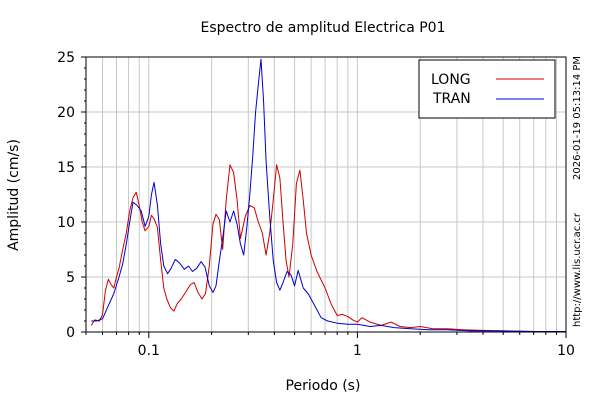 This screenshot has width=600, height=400. Describe the element at coordinates (70, 278) in the screenshot. I see `y-tick-label: 5` at that location.